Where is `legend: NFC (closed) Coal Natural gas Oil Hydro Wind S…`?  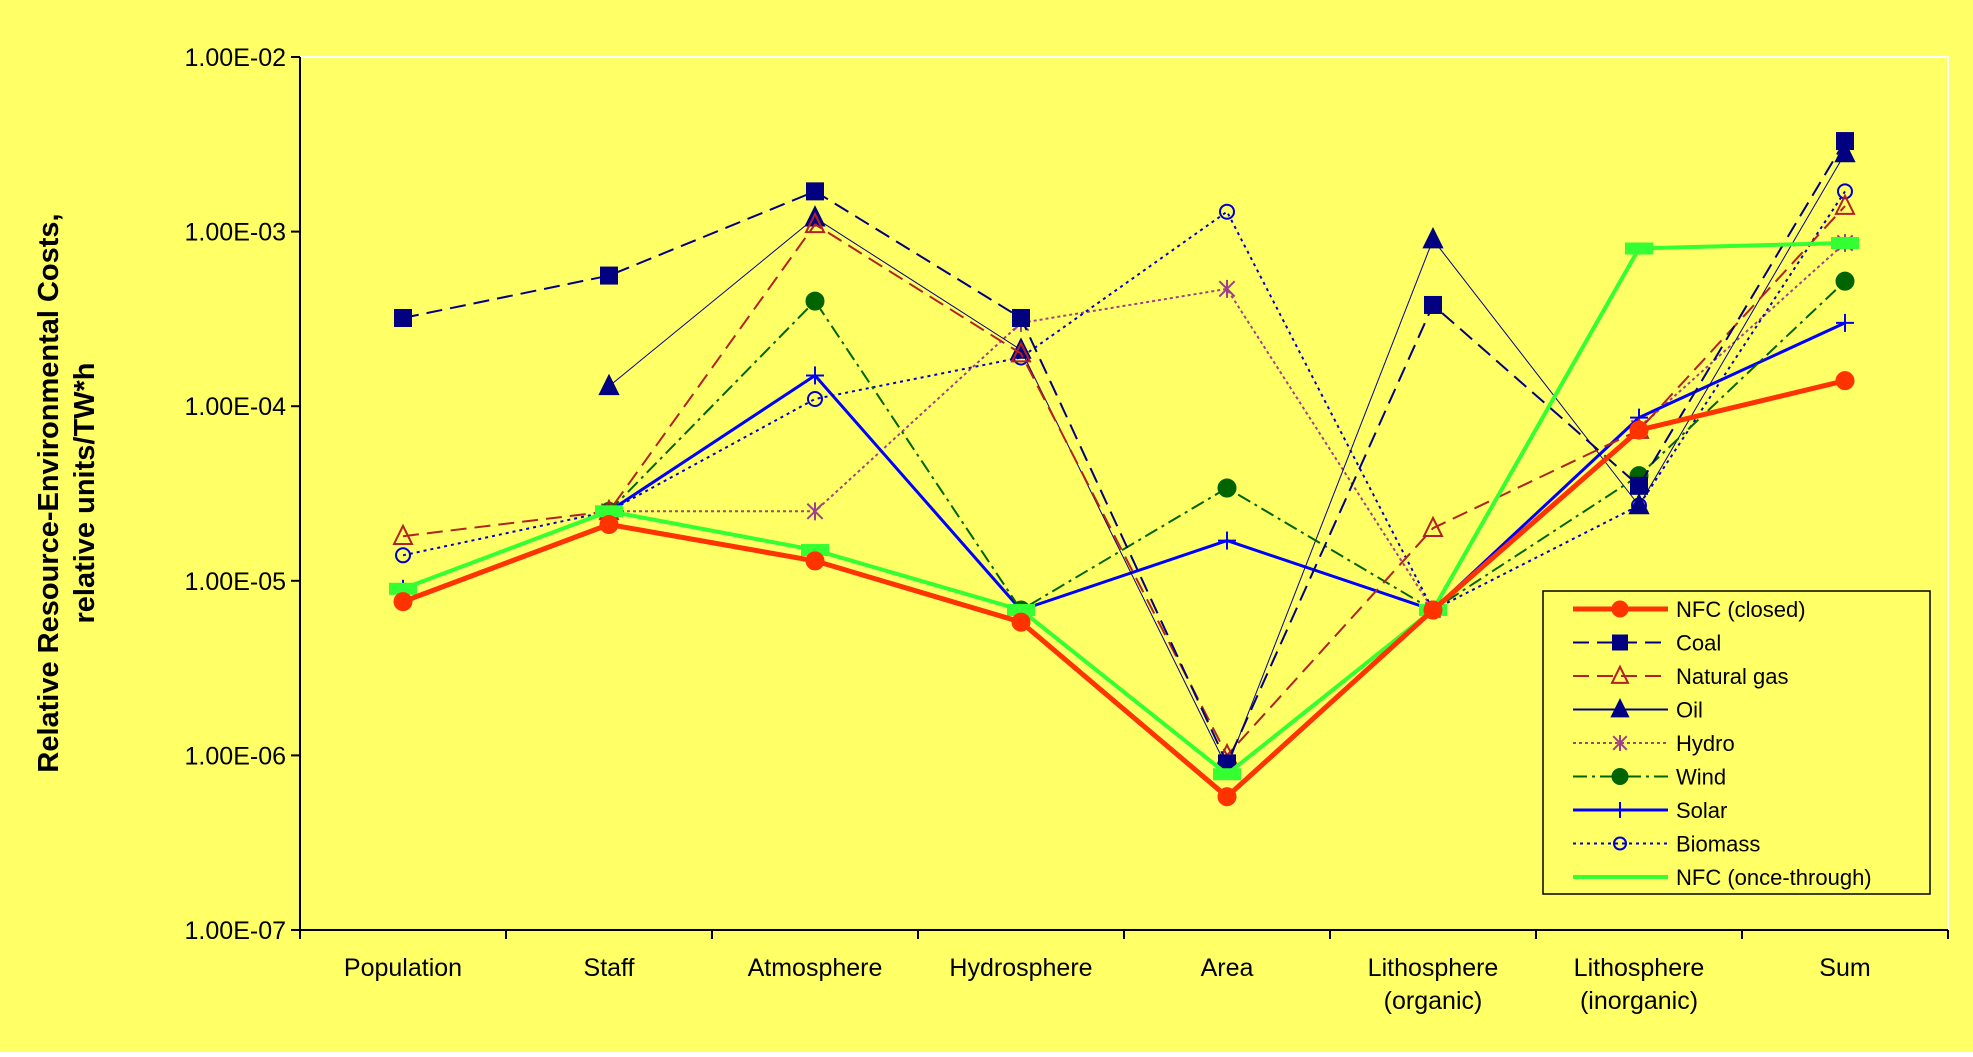 legend: NFC (closed) Coal Natural gas Oil Hydro Wind S… is located at coordinates (1736, 742).